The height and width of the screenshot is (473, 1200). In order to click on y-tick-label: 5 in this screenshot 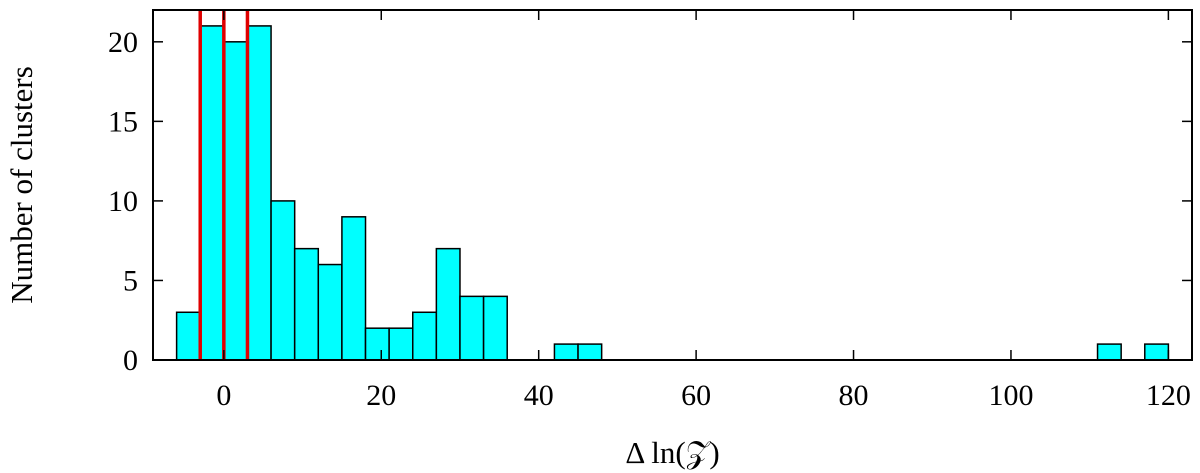, I will do `click(130, 280)`.